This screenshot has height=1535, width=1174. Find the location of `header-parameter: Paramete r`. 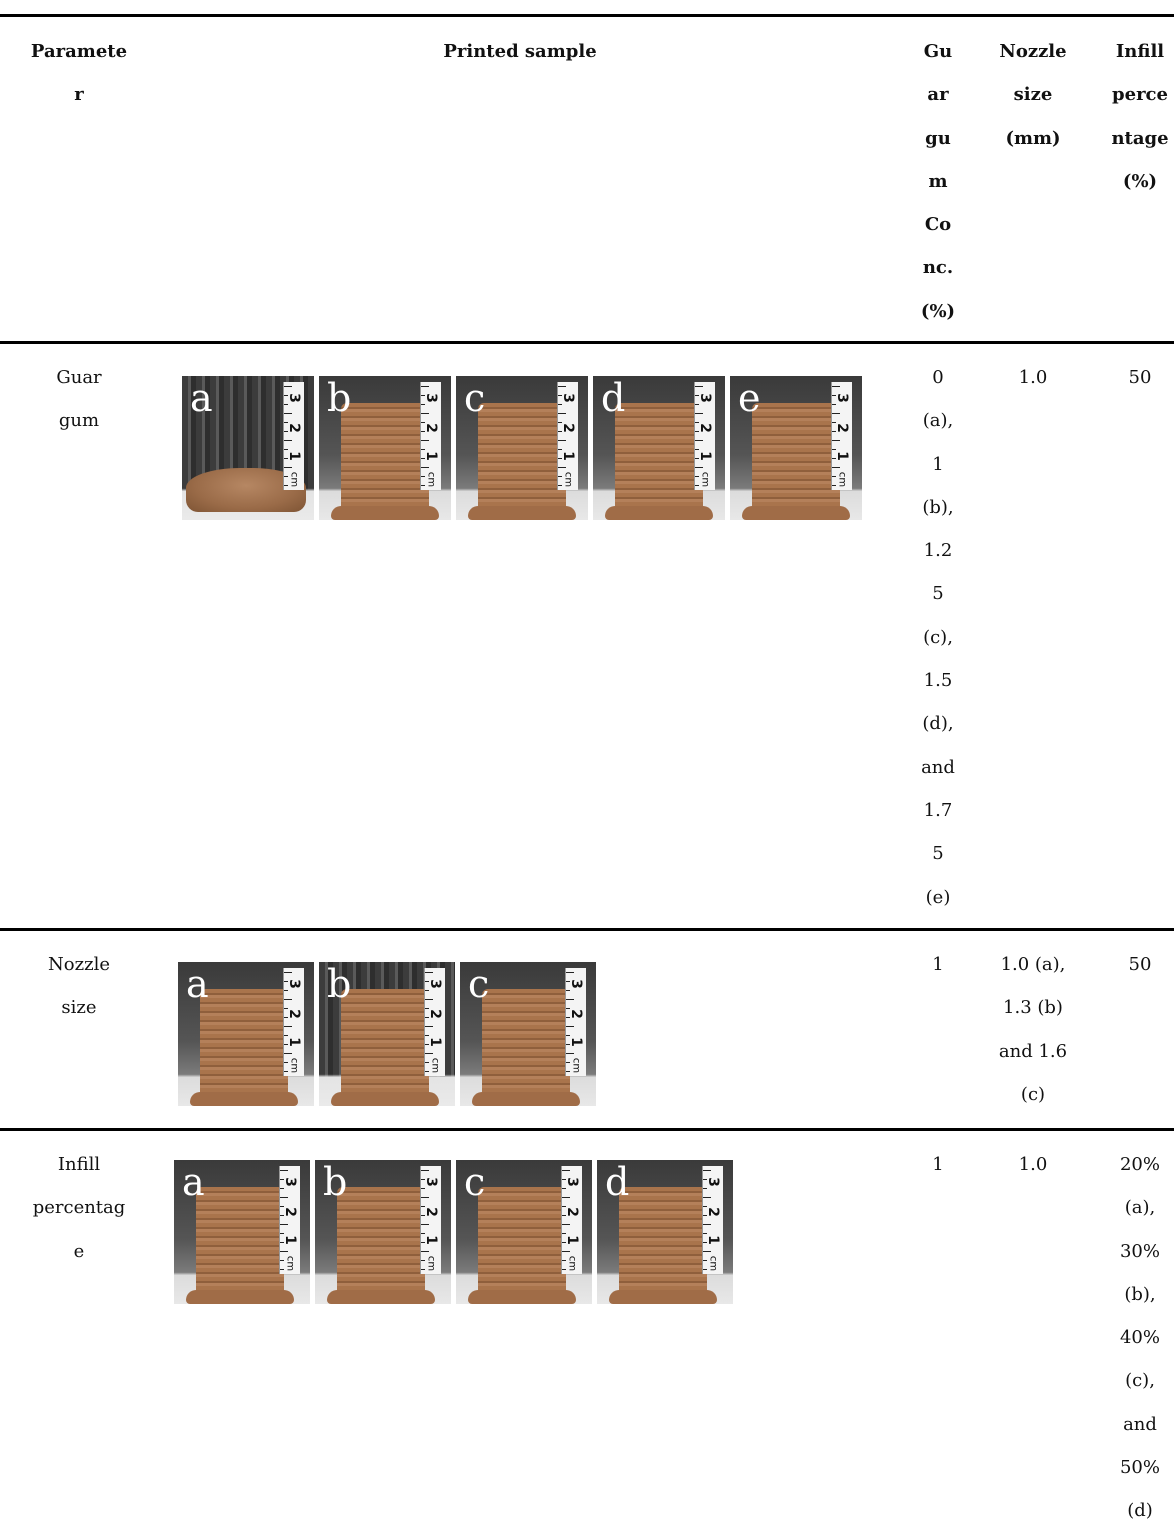

header-parameter: Paramete r is located at coordinates (79, 73).